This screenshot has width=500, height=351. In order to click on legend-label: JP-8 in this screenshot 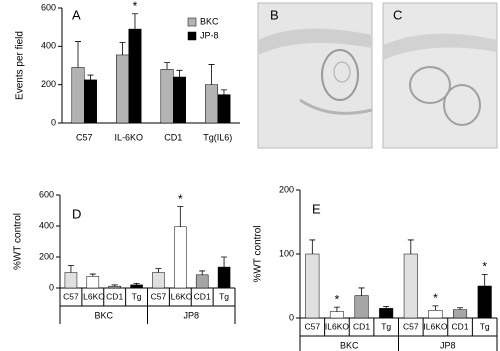, I will do `click(209, 35)`.